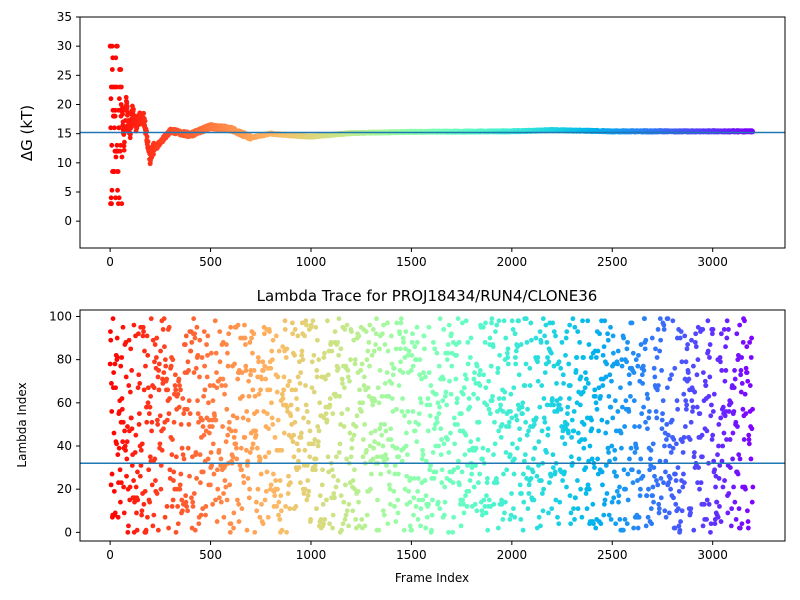  Describe the element at coordinates (612, 262) in the screenshot. I see `x-tick-label: 2500` at that location.